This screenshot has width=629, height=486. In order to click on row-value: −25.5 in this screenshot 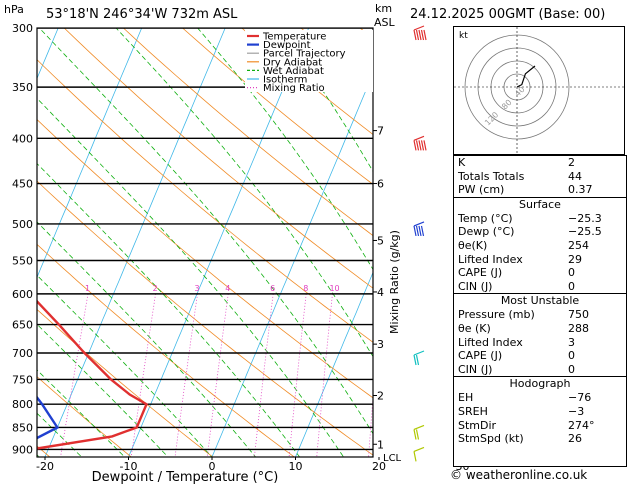, I will do `click(585, 232)`.